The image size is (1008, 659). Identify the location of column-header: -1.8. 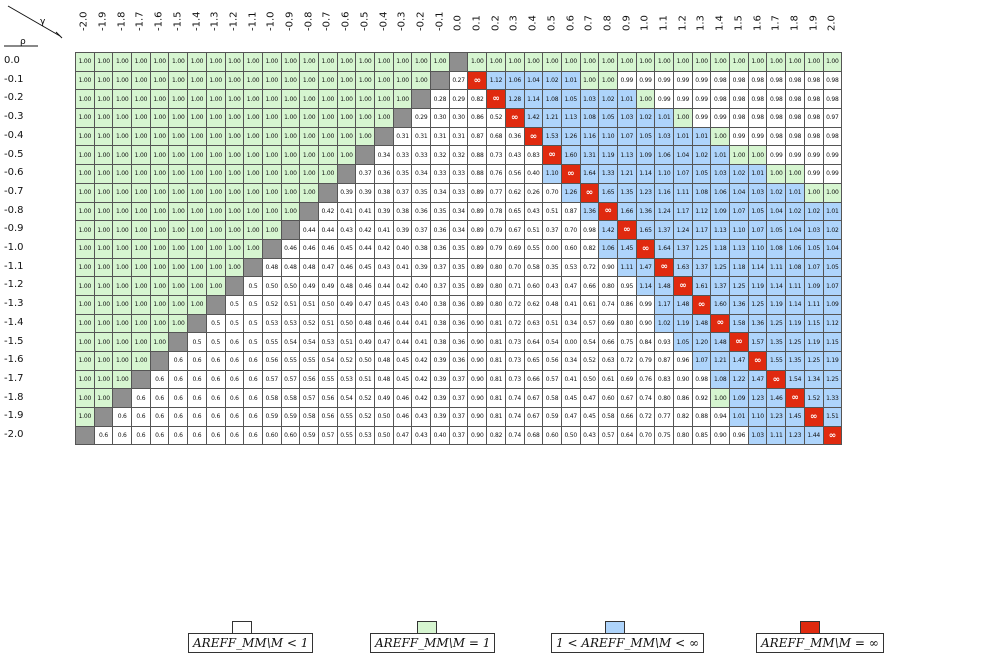
(121, 24).